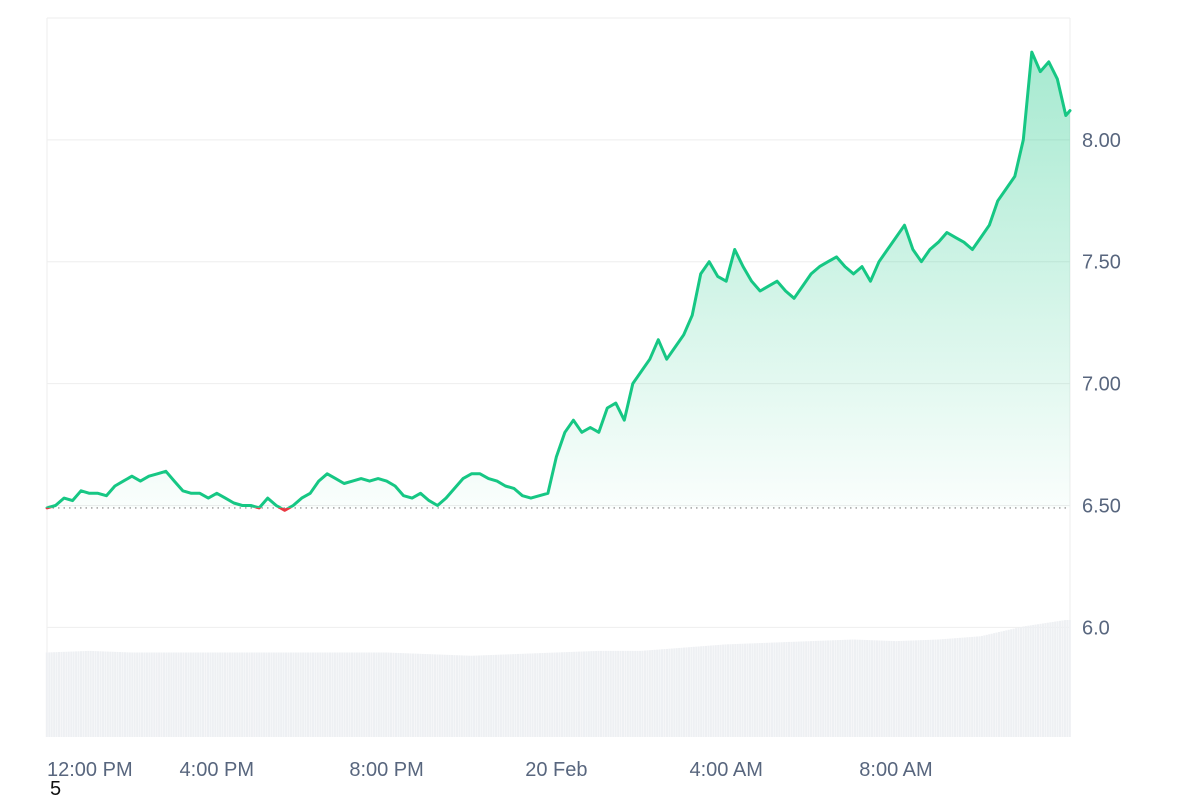  I want to click on y-tick-label: 8.00, so click(1101, 141).